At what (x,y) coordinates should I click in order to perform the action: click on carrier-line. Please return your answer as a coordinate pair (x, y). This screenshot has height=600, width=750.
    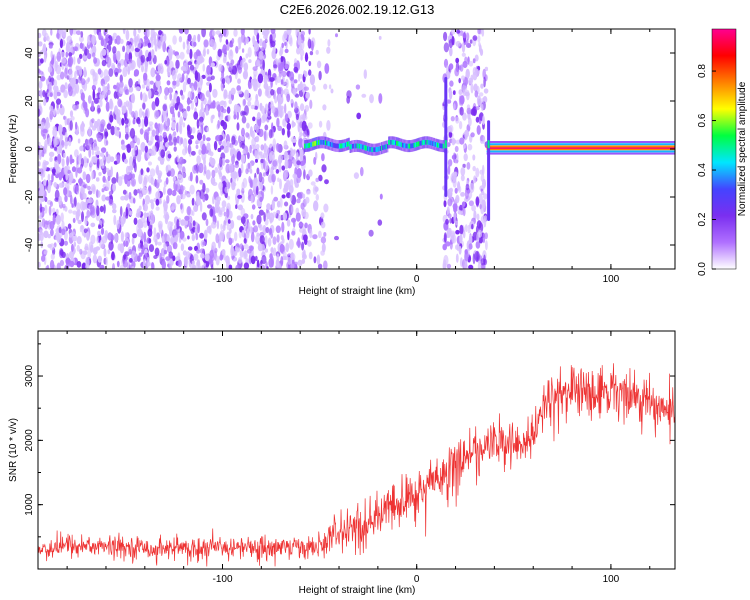
    Looking at the image, I should click on (580, 149).